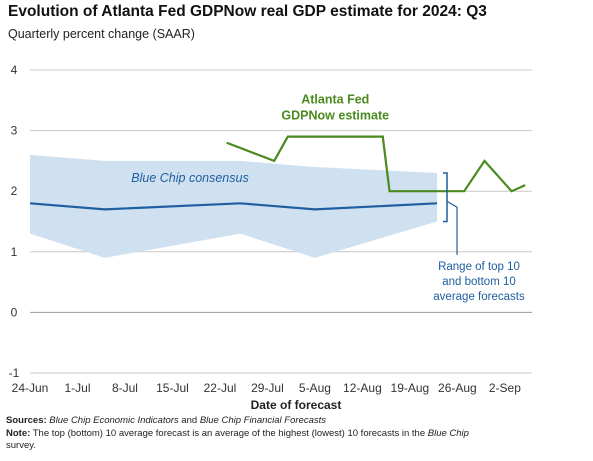  What do you see at coordinates (114, 420) in the screenshot?
I see `sources-text-1: Blue Chip Economic Indicators` at bounding box center [114, 420].